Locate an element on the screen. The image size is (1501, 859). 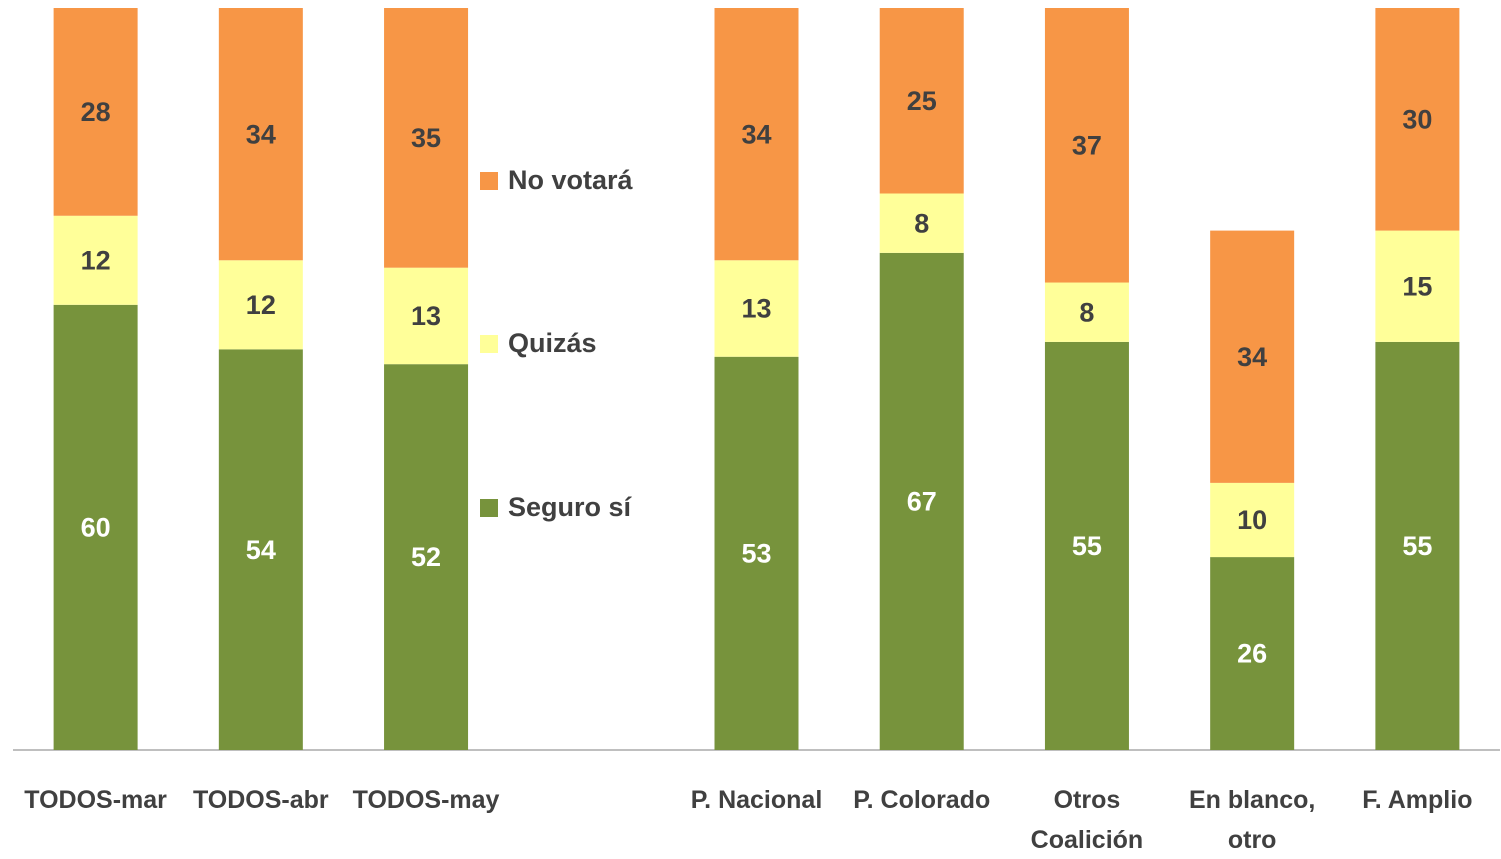
x-tick-label: En blanco, otro is located at coordinates (1252, 820).